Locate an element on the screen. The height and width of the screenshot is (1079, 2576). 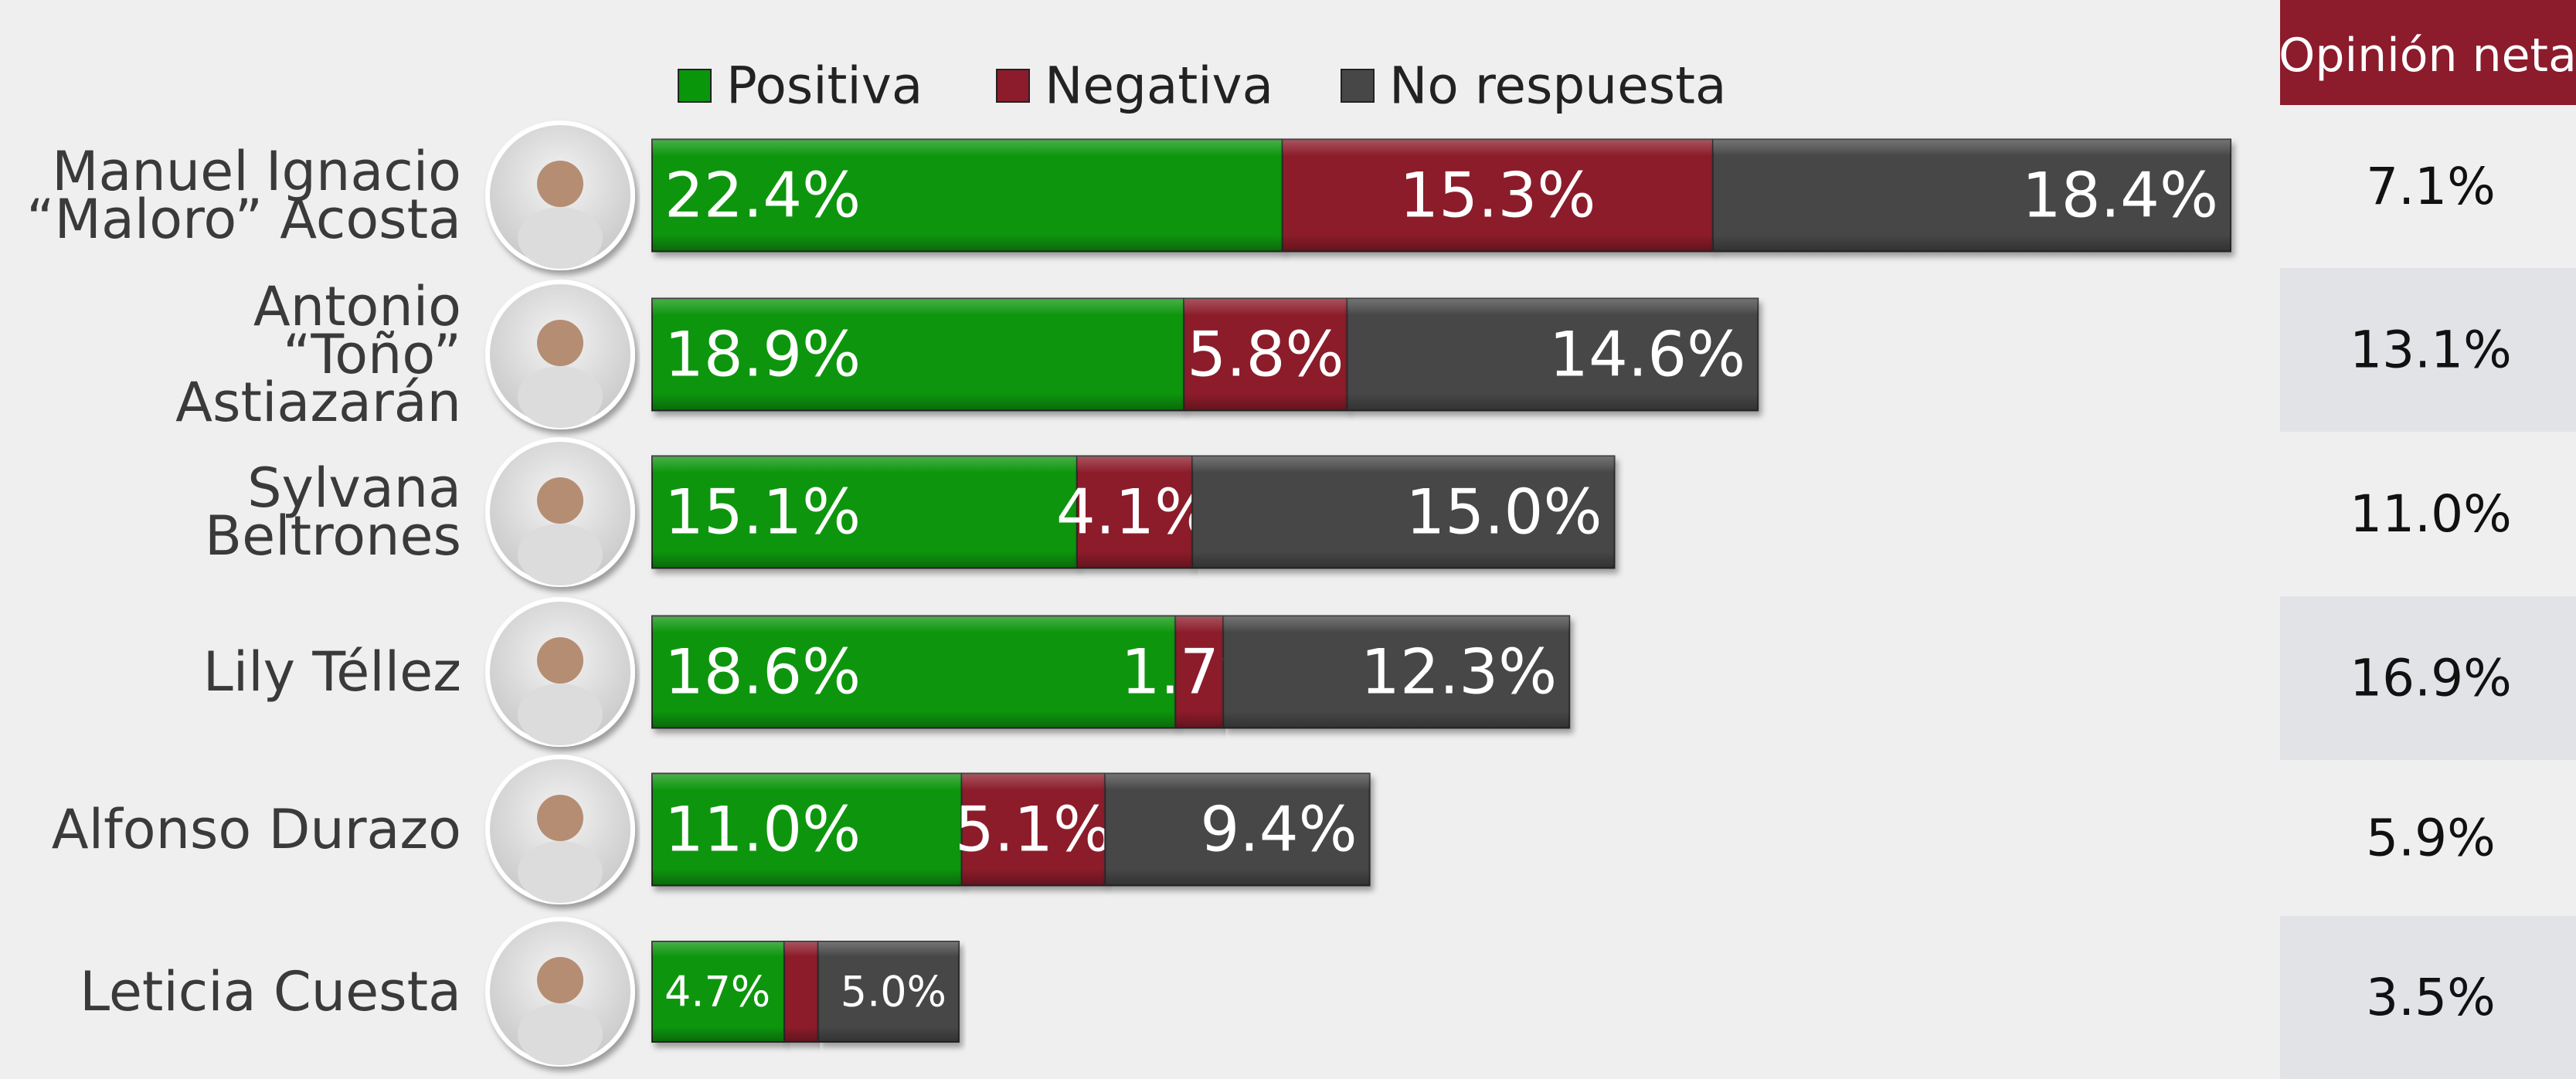
net-value: 11.0% is located at coordinates (2431, 514).